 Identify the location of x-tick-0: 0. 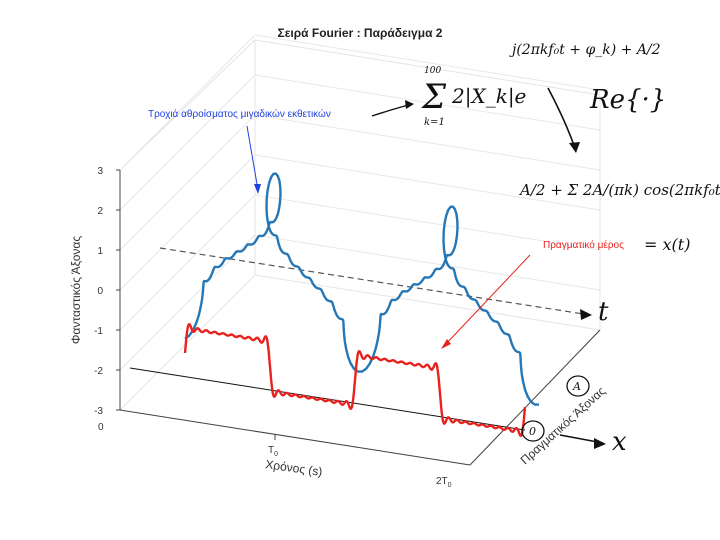
(101, 427).